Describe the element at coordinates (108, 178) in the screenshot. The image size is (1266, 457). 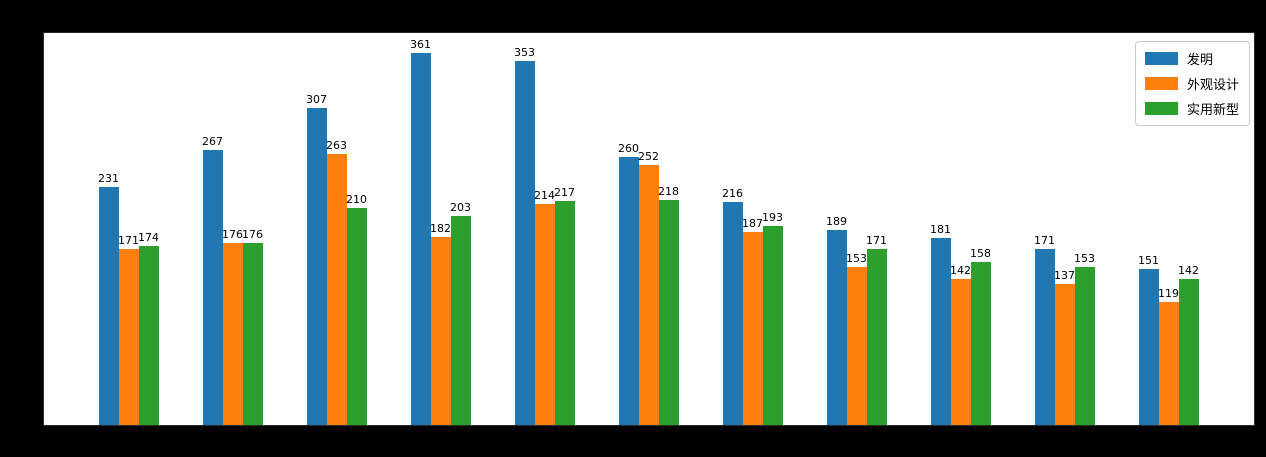
I see `bar-value-label: 231` at that location.